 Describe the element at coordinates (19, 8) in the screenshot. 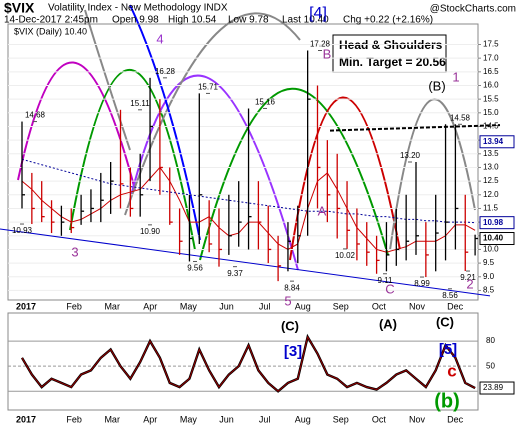

I see `symbol: $VIX` at that location.